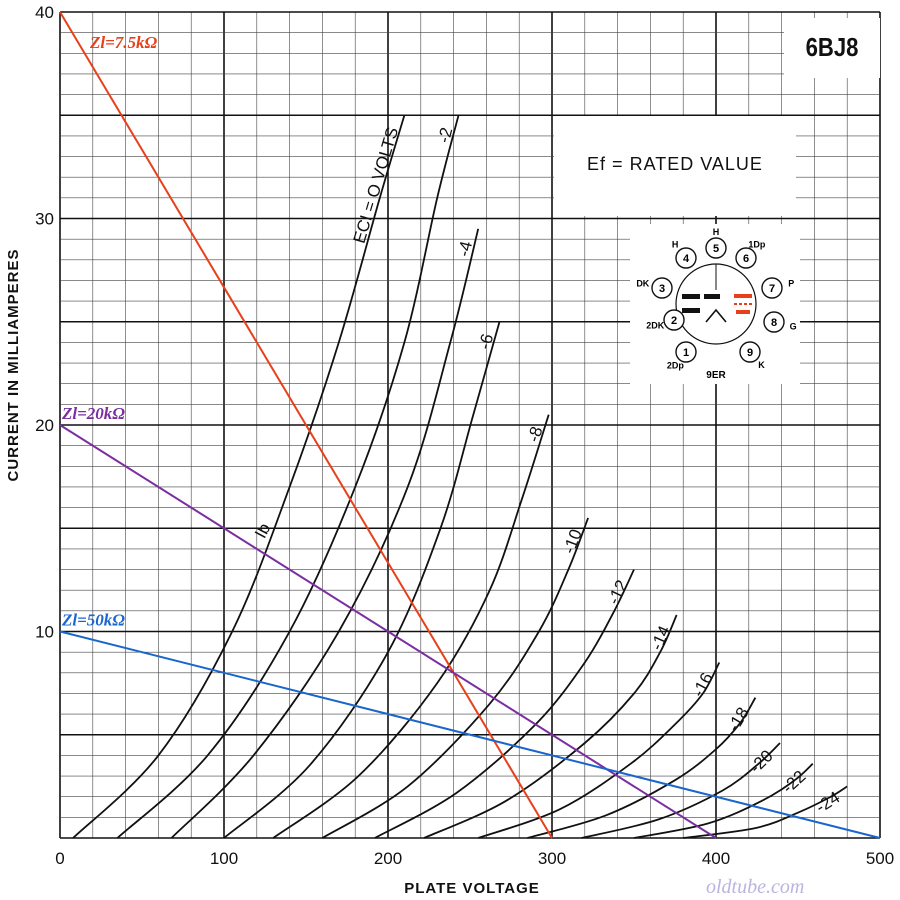  I want to click on y-tick-label: 10, so click(44, 632).